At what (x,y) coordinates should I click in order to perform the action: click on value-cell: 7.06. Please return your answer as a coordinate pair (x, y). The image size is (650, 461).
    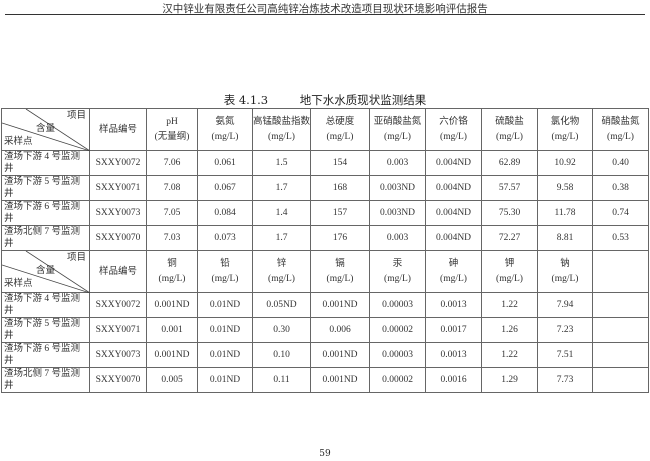
    Looking at the image, I should click on (172, 163).